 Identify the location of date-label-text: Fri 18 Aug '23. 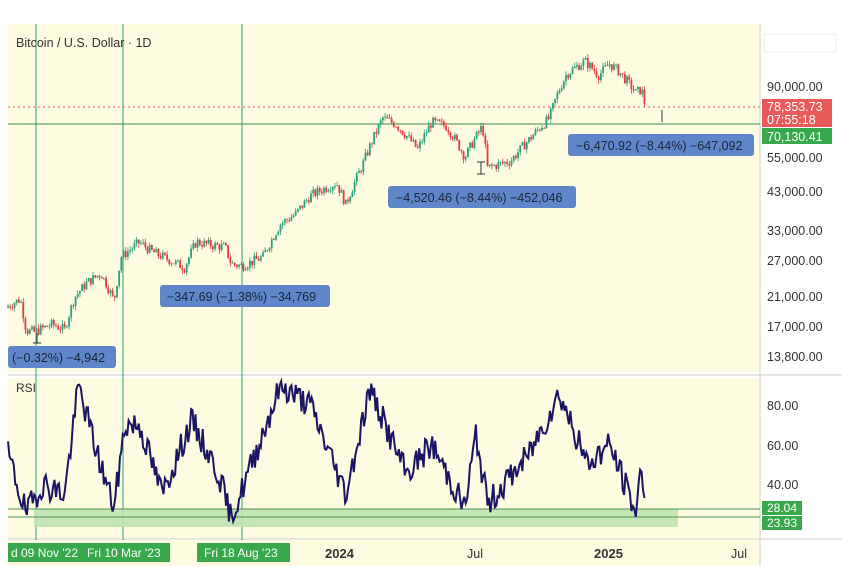
(241, 553).